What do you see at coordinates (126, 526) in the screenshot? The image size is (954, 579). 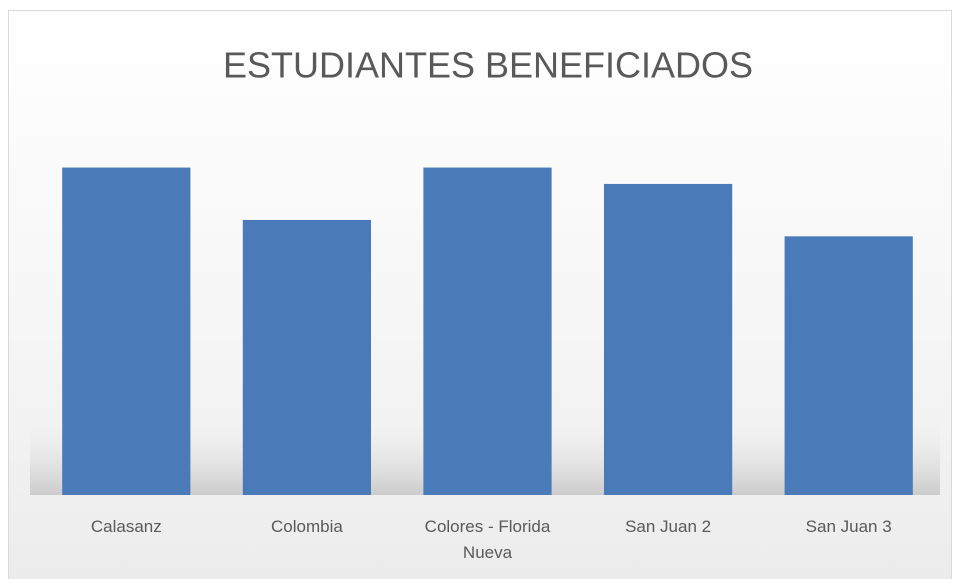 I see `x-tick-label: Calasanz` at bounding box center [126, 526].